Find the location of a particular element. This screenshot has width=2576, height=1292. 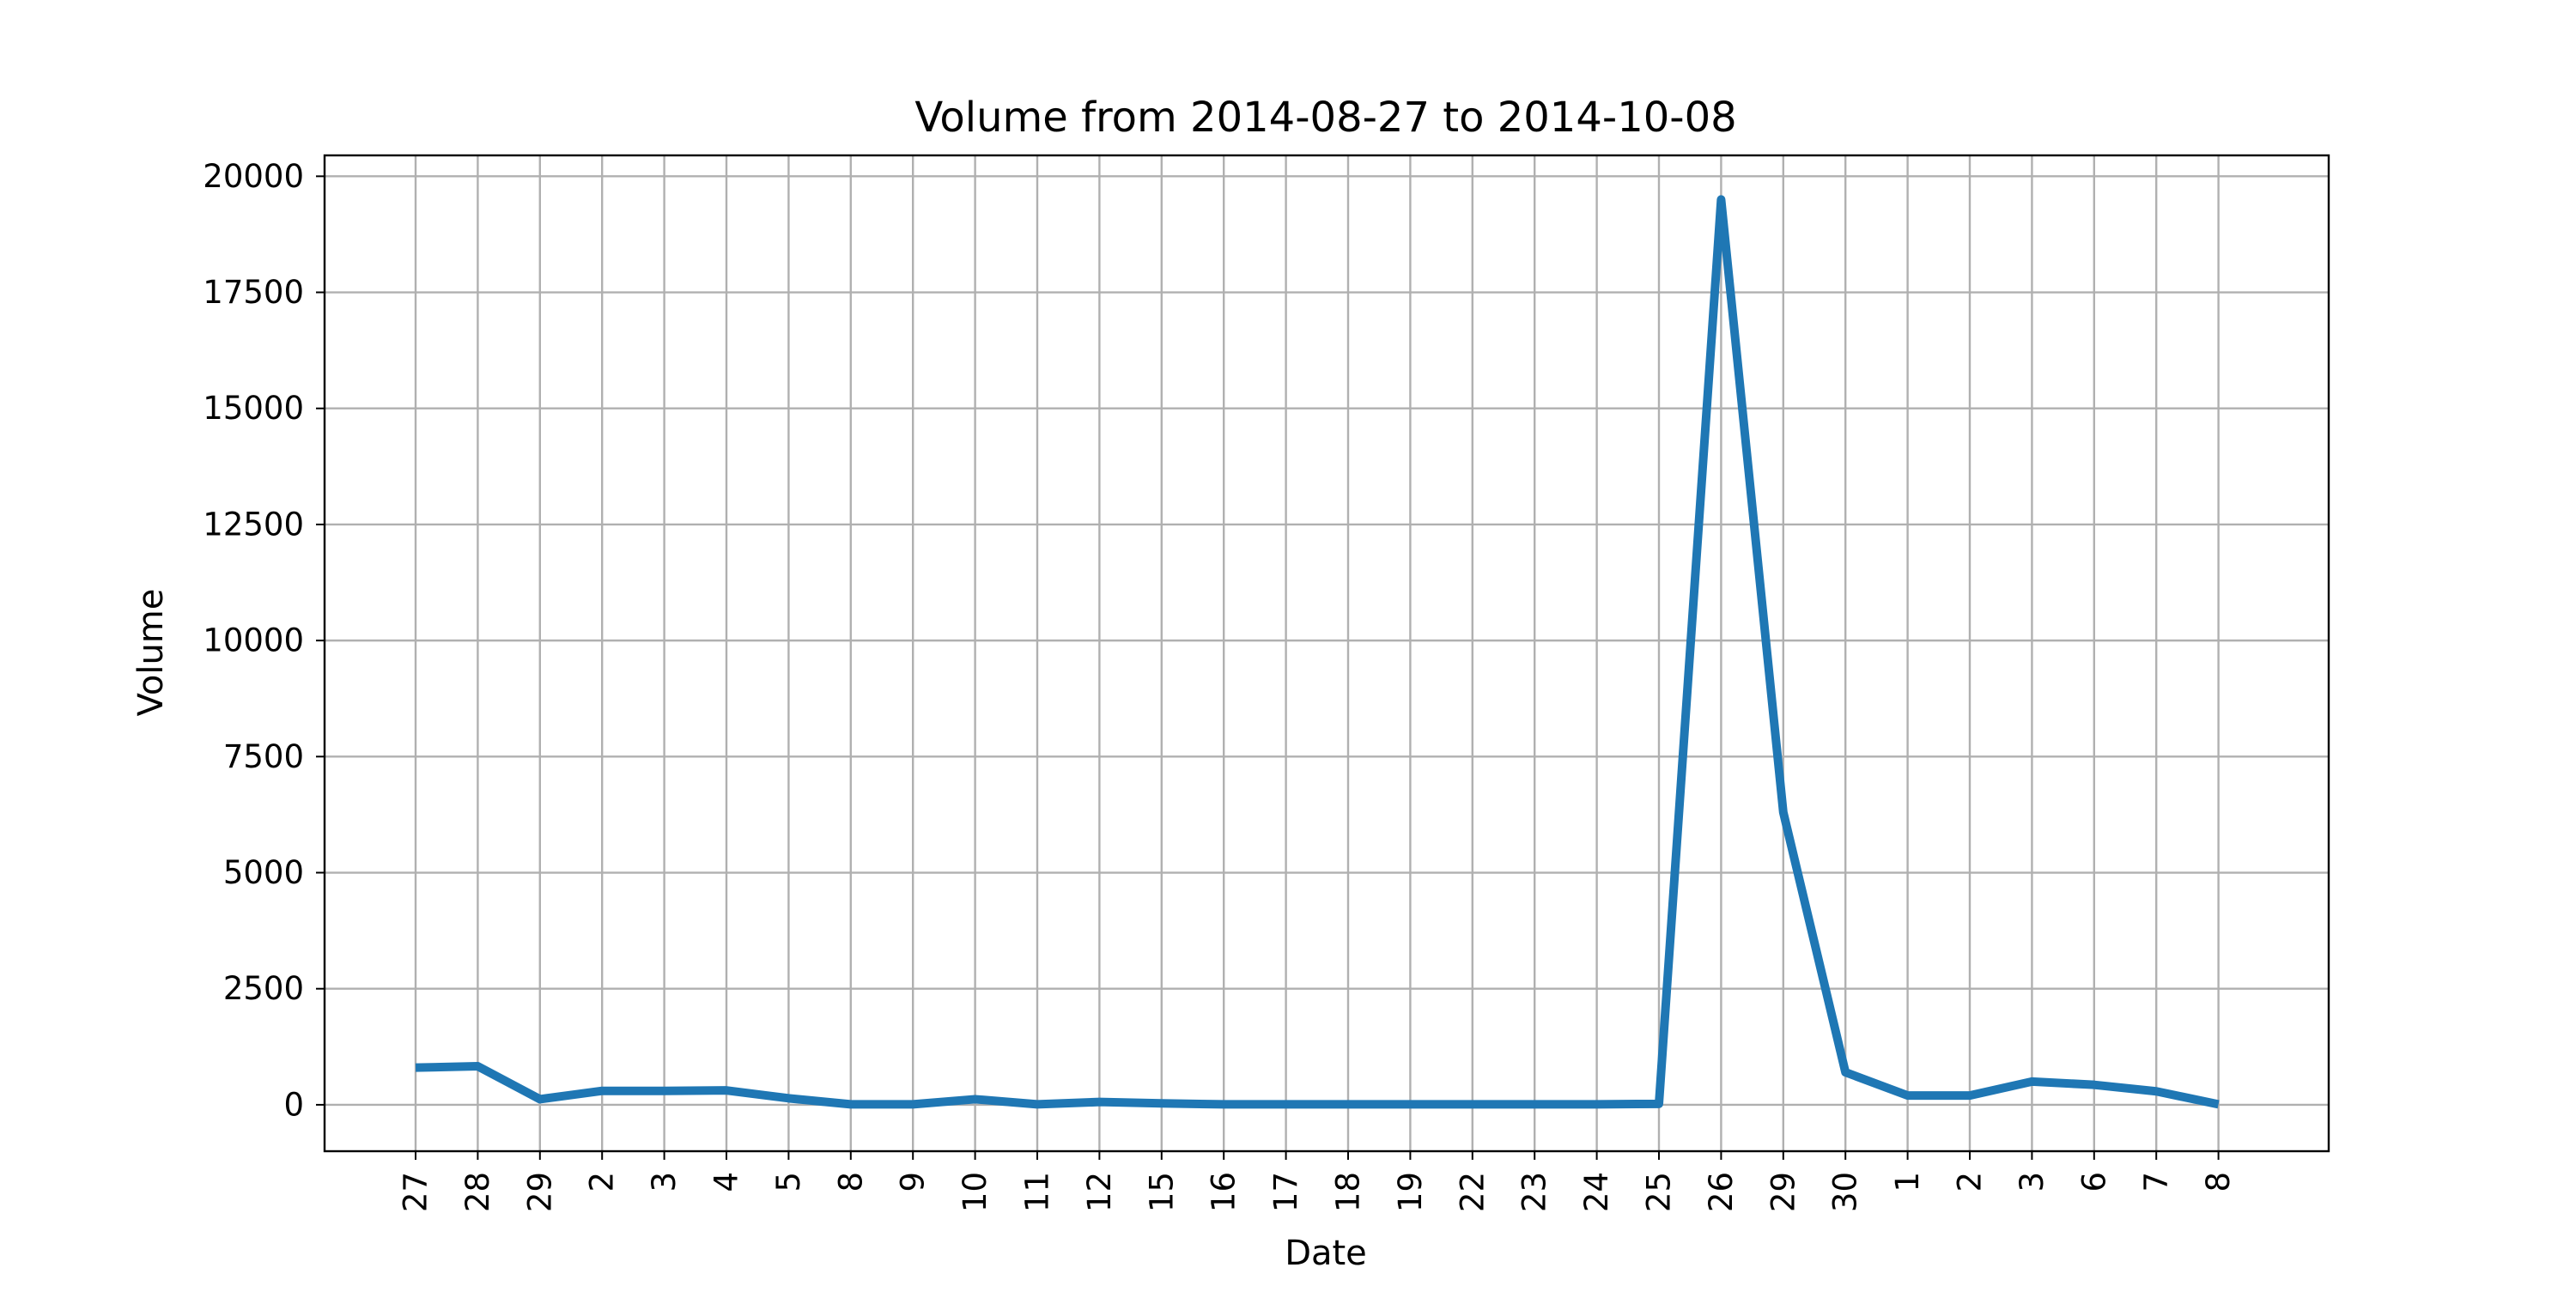

x-tick-label: 30 is located at coordinates (1845, 1192).